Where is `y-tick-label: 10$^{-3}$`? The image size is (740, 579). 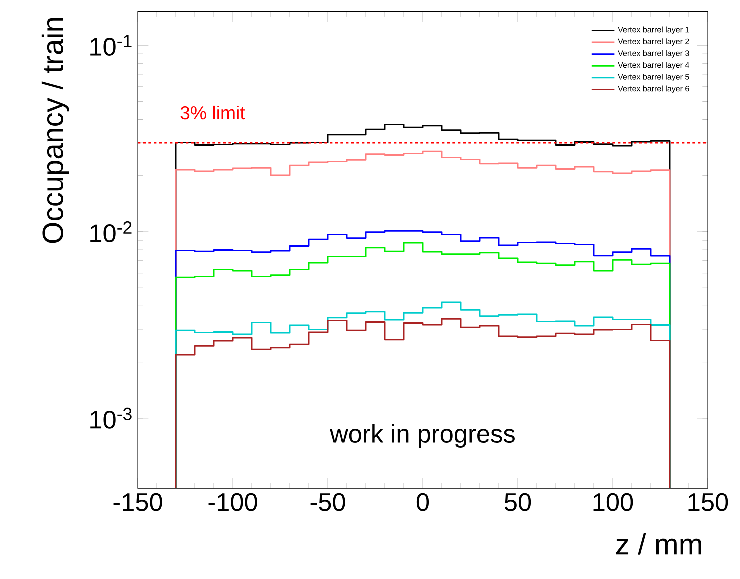
y-tick-label: 10$^{-3}$ is located at coordinates (111, 419).